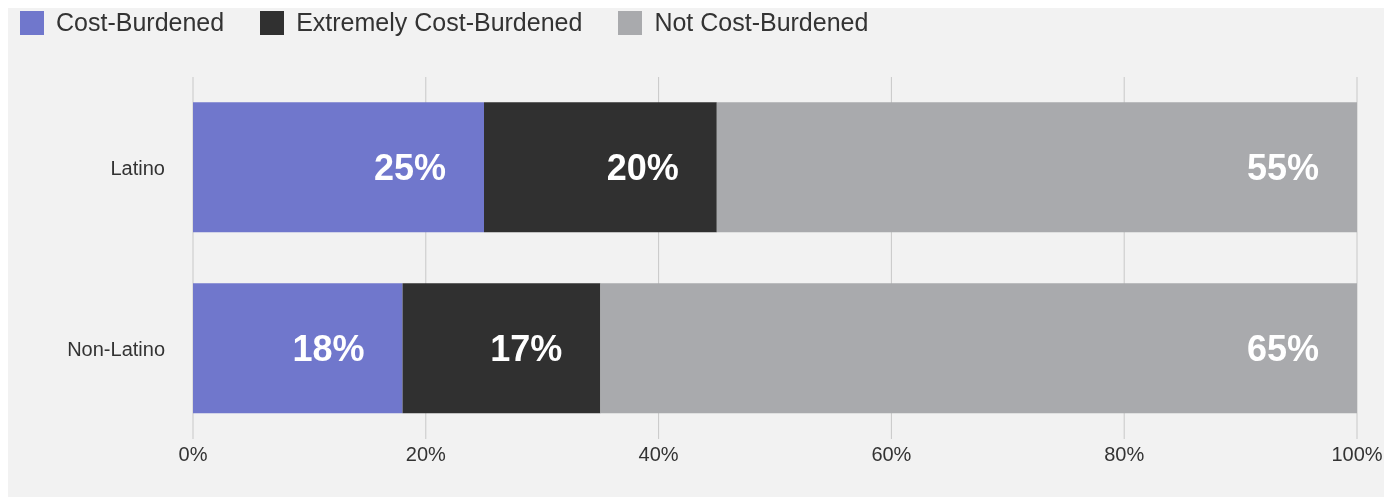 This screenshot has height=497, width=1392. I want to click on data-label: 25%, so click(409, 167).